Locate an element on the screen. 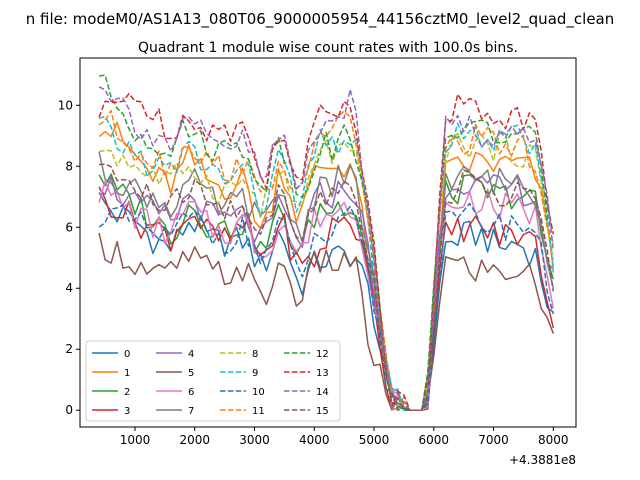 This screenshot has height=480, width=640. y-axis: 0 2 4 6 8 10 is located at coordinates (69, 257).